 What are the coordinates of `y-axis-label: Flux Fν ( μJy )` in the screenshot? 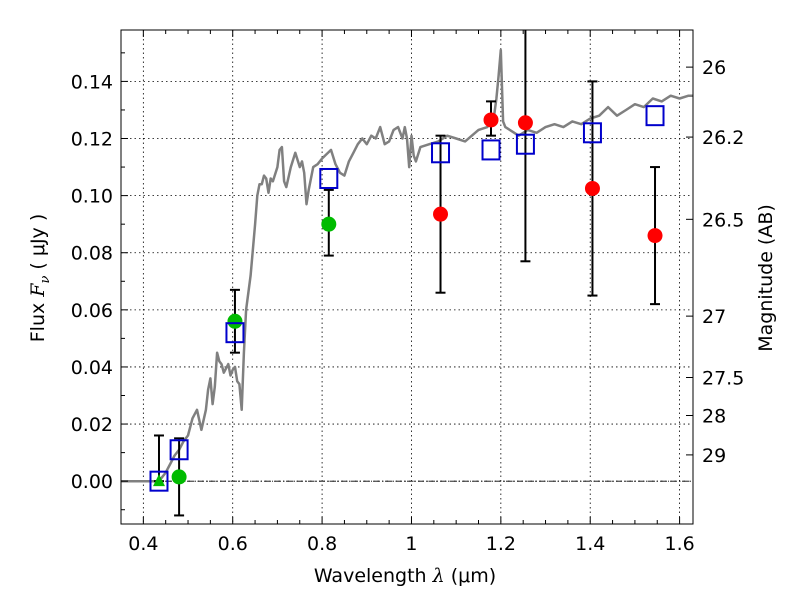 It's located at (40, 278).